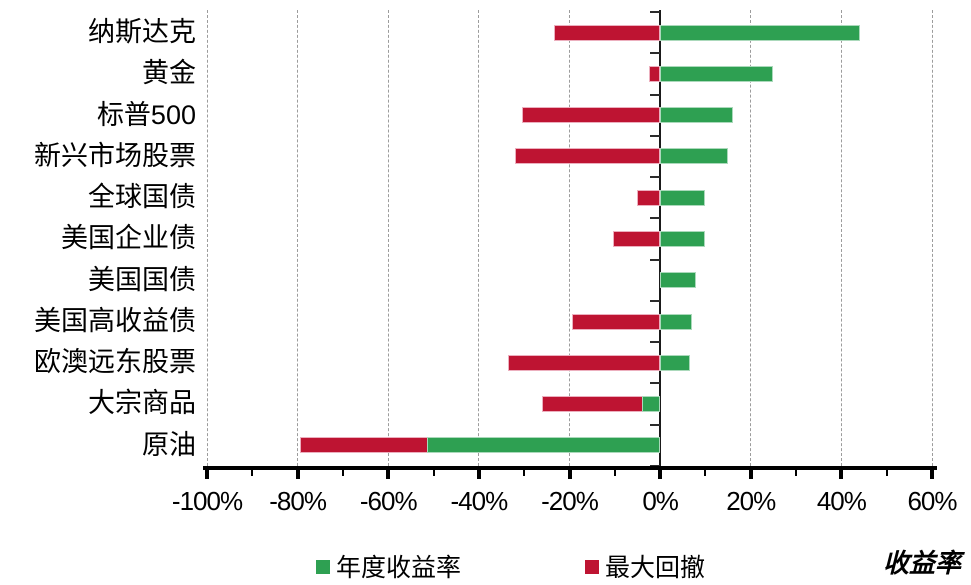  I want to click on x-major-tick--80, so click(297, 474).